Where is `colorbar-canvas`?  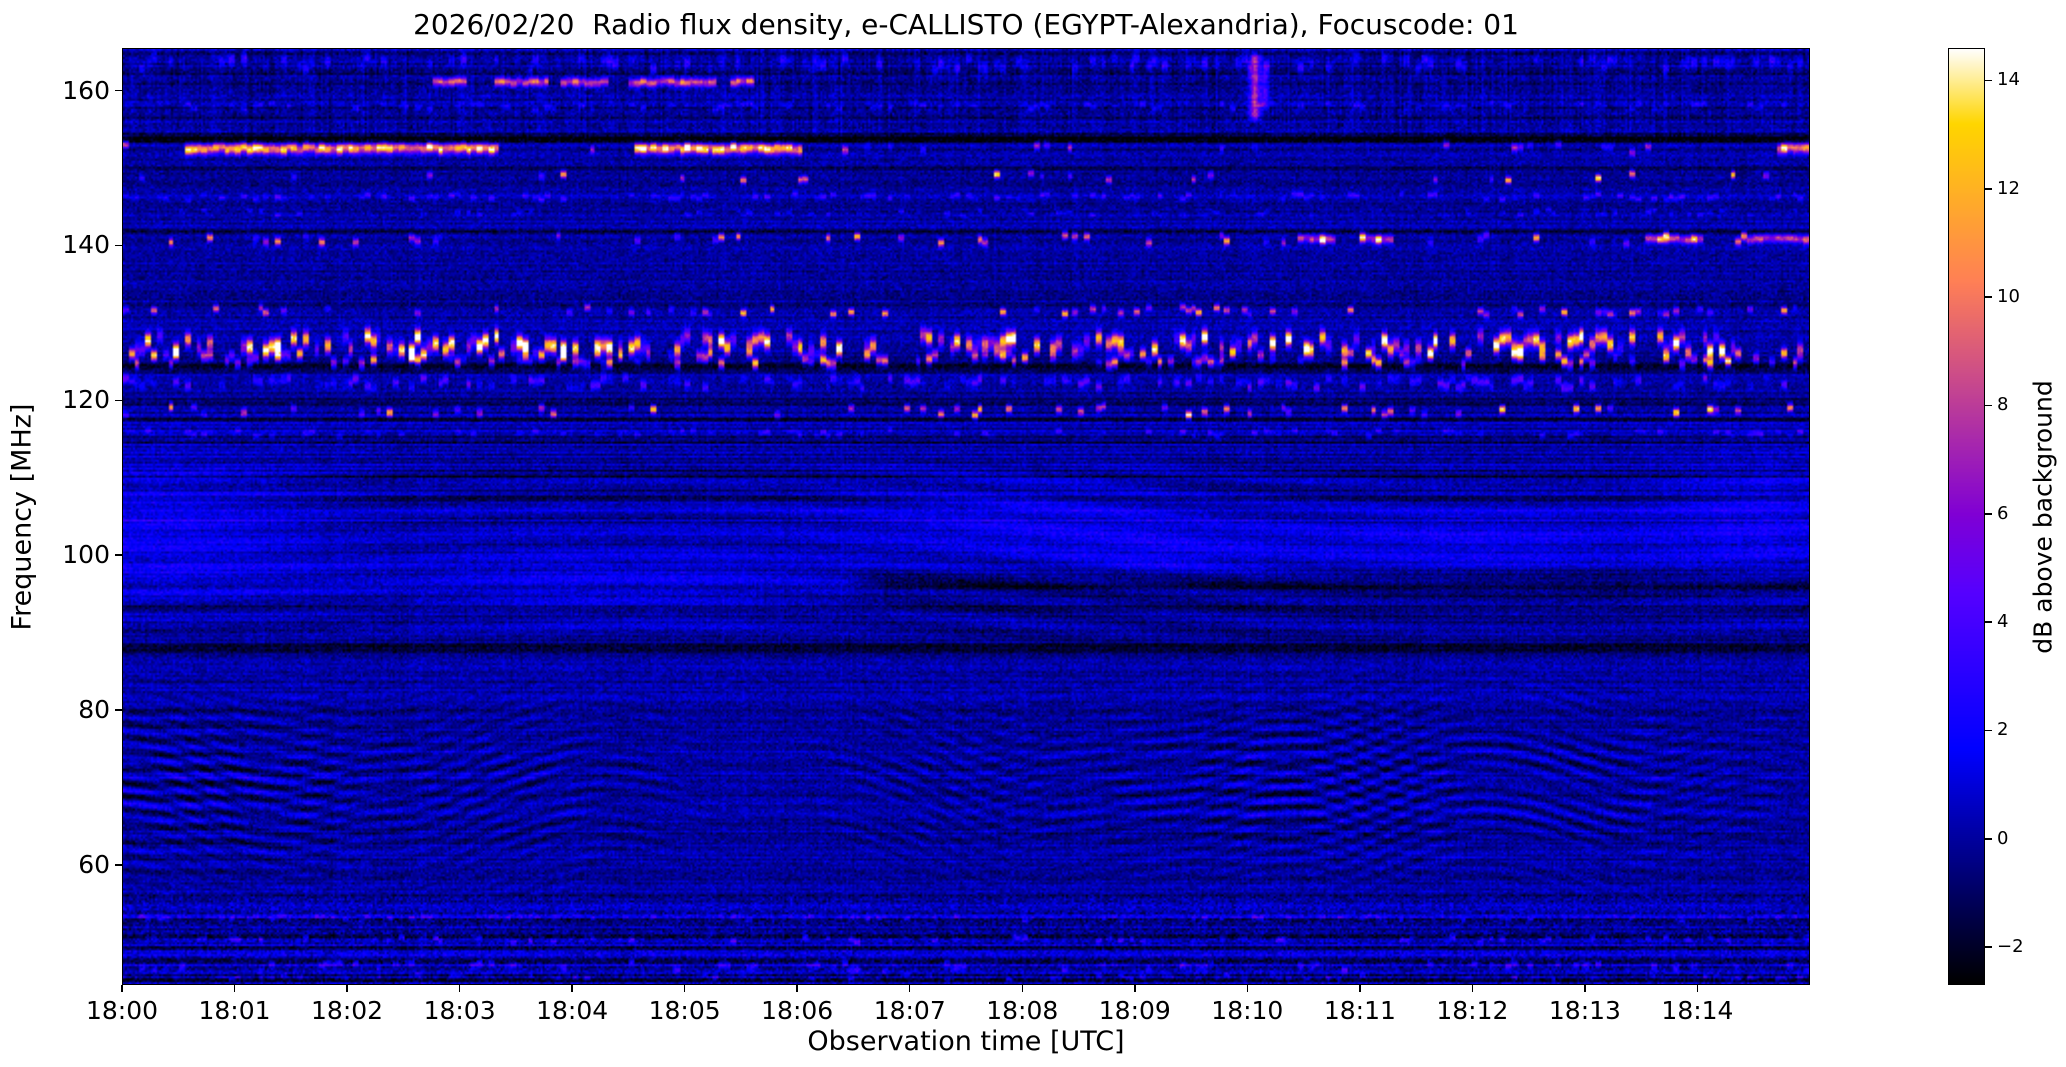
colorbar-canvas is located at coordinates (1966, 516).